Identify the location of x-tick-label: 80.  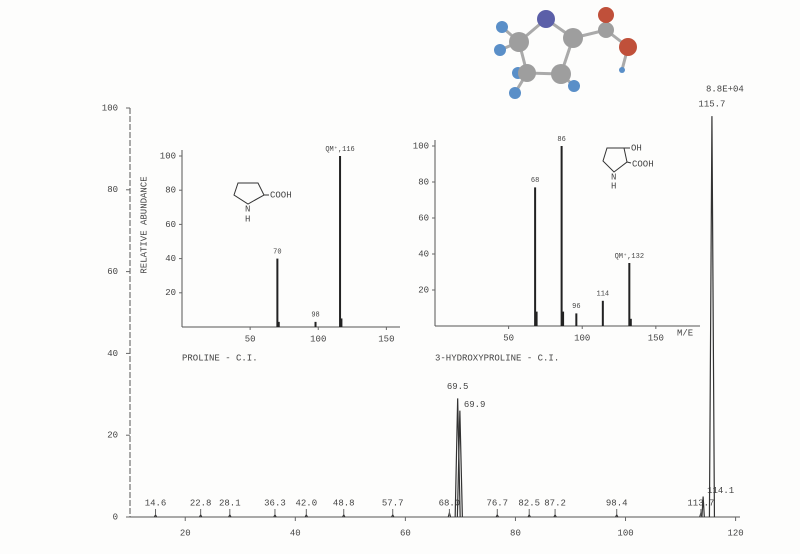
(515, 533).